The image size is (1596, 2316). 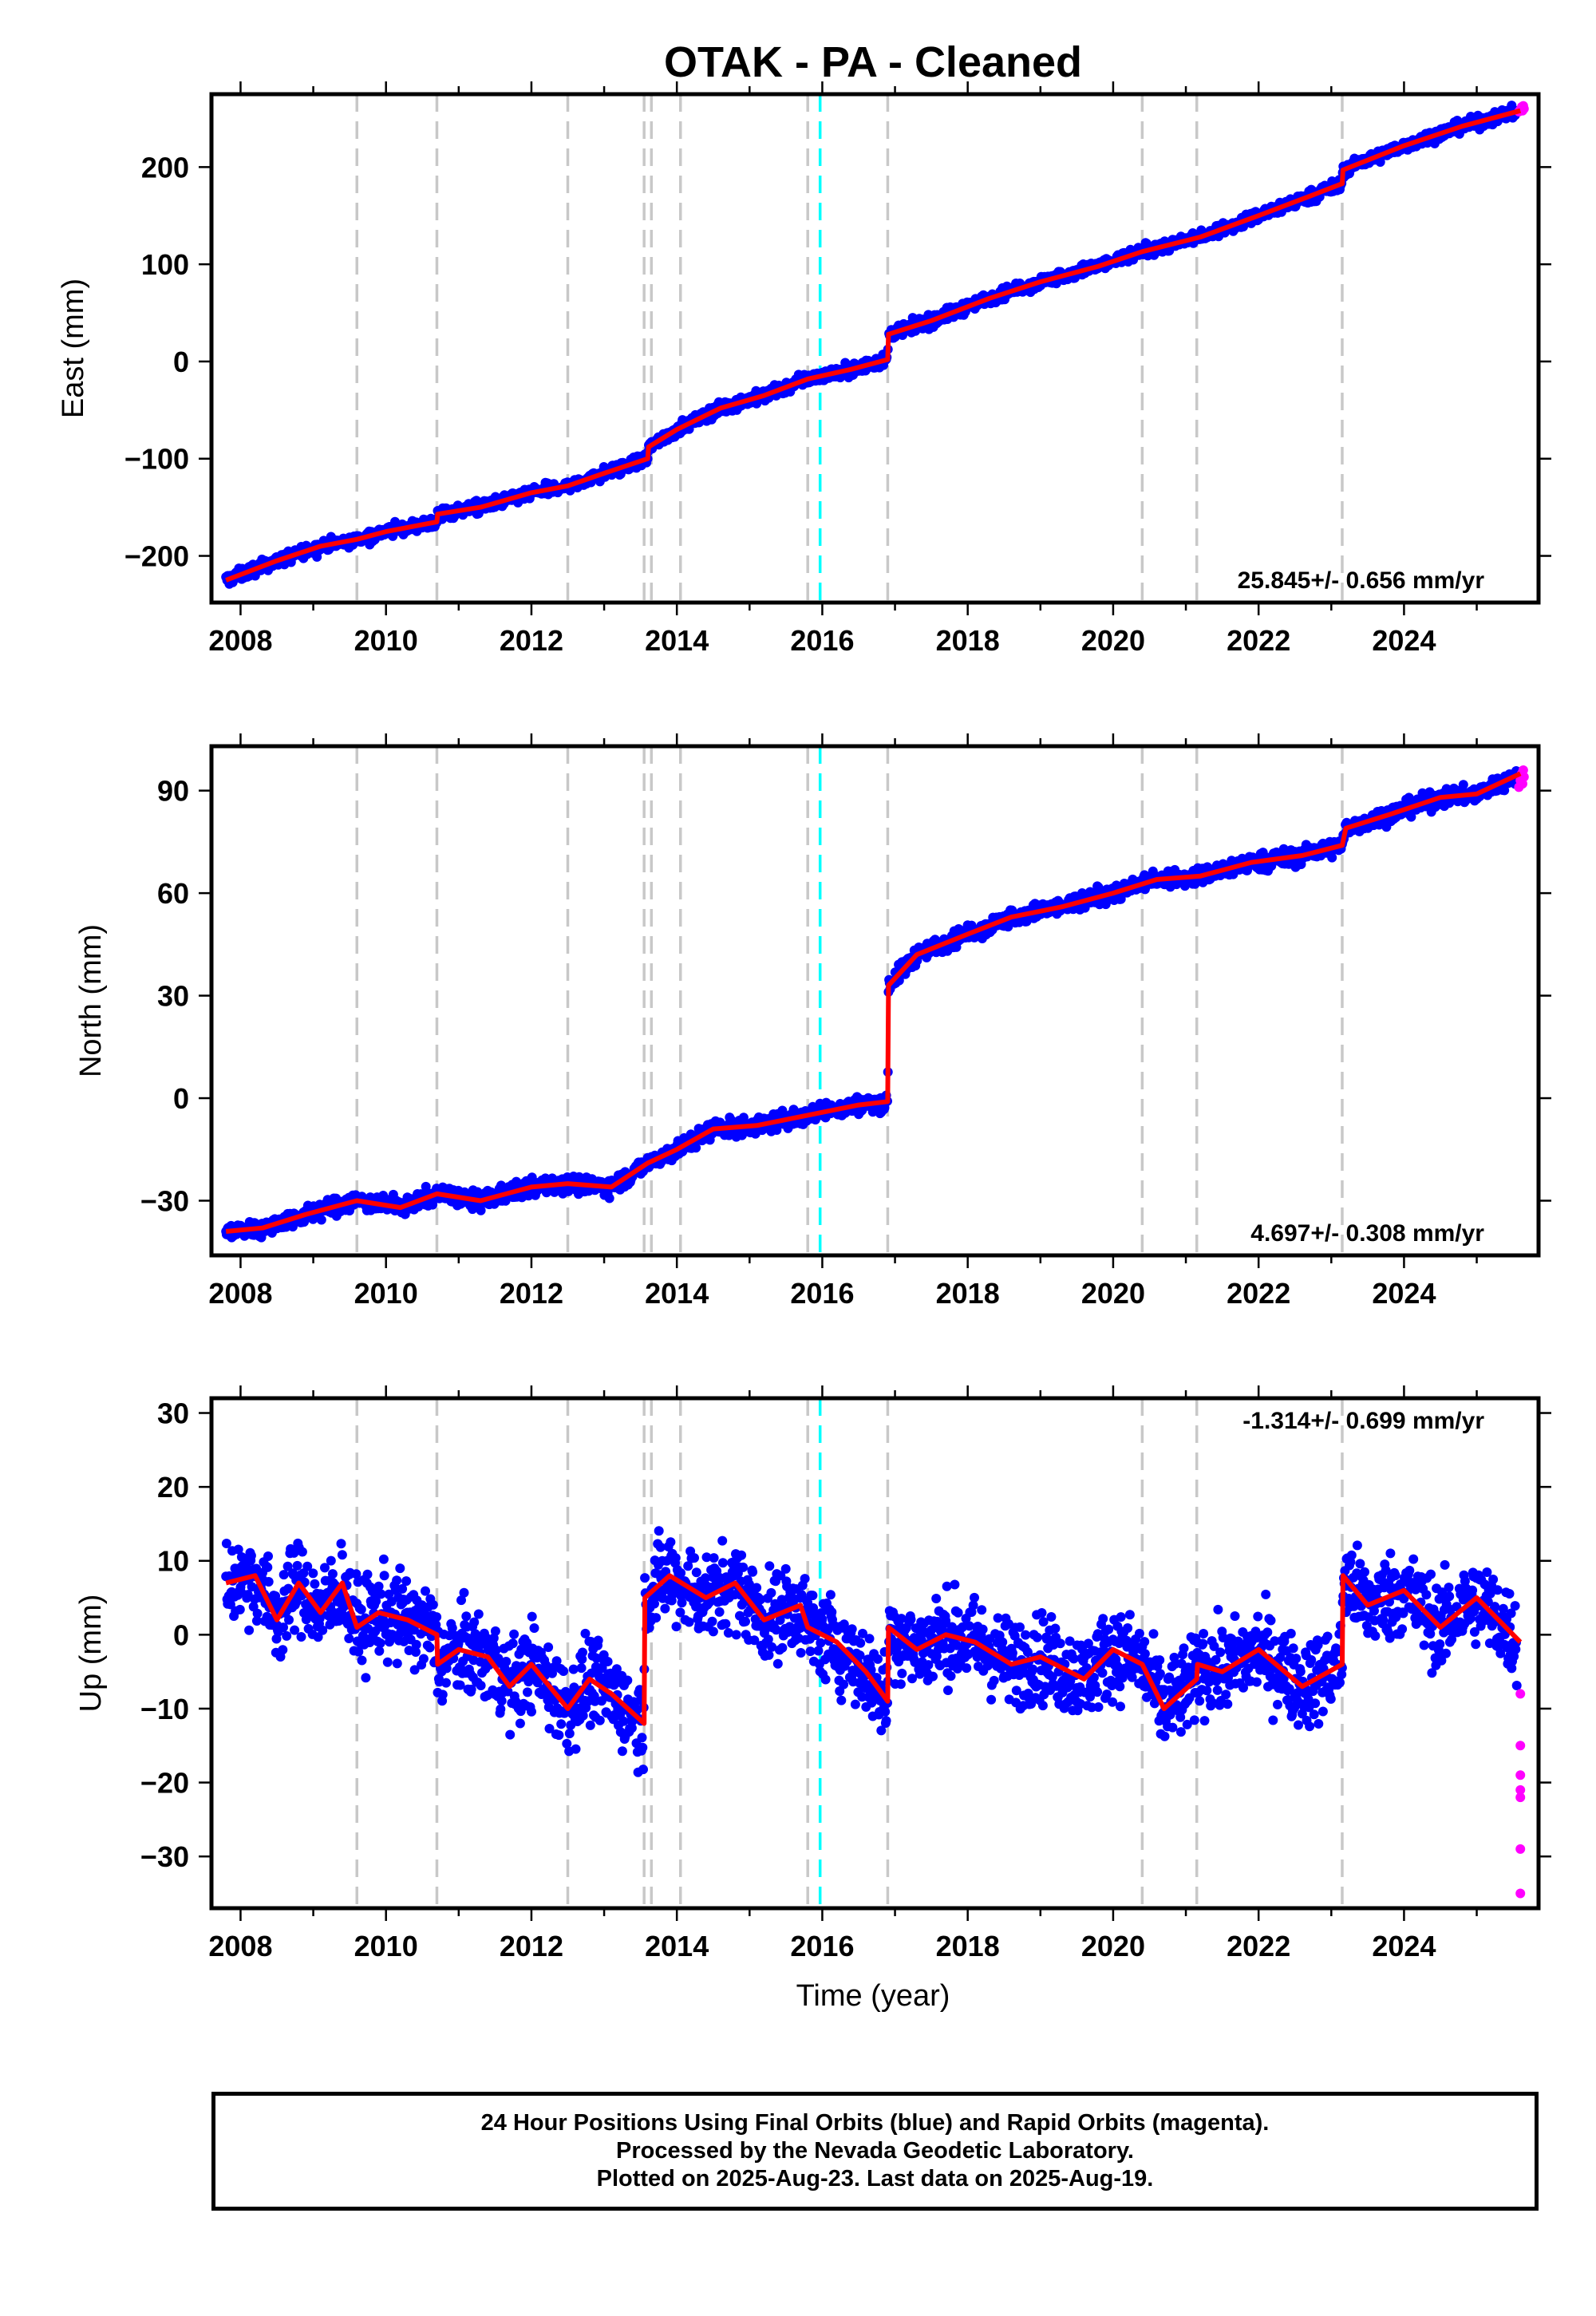 I want to click on y-tick-label: −30, so click(x=164, y=1200).